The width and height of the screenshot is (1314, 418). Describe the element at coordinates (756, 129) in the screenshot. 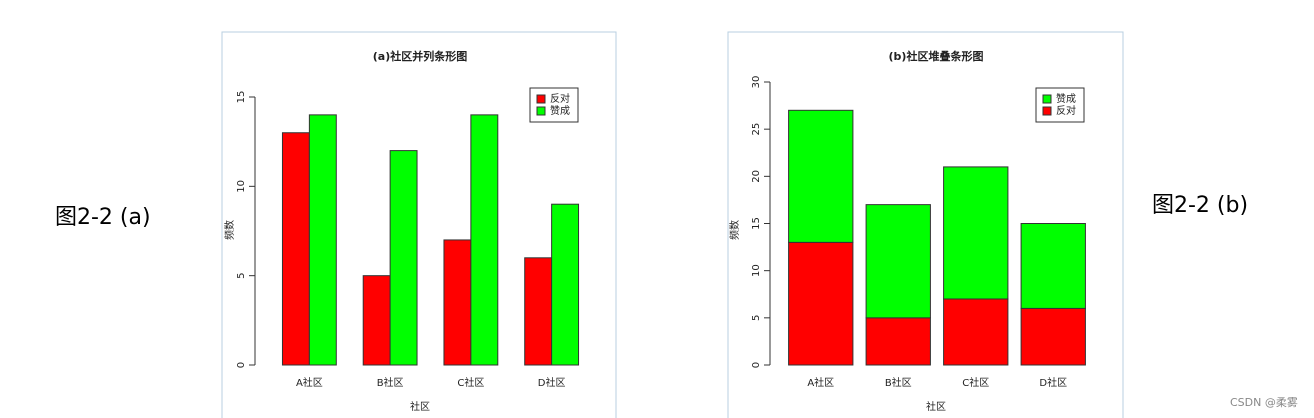

I see `y-tick-label: 25` at that location.